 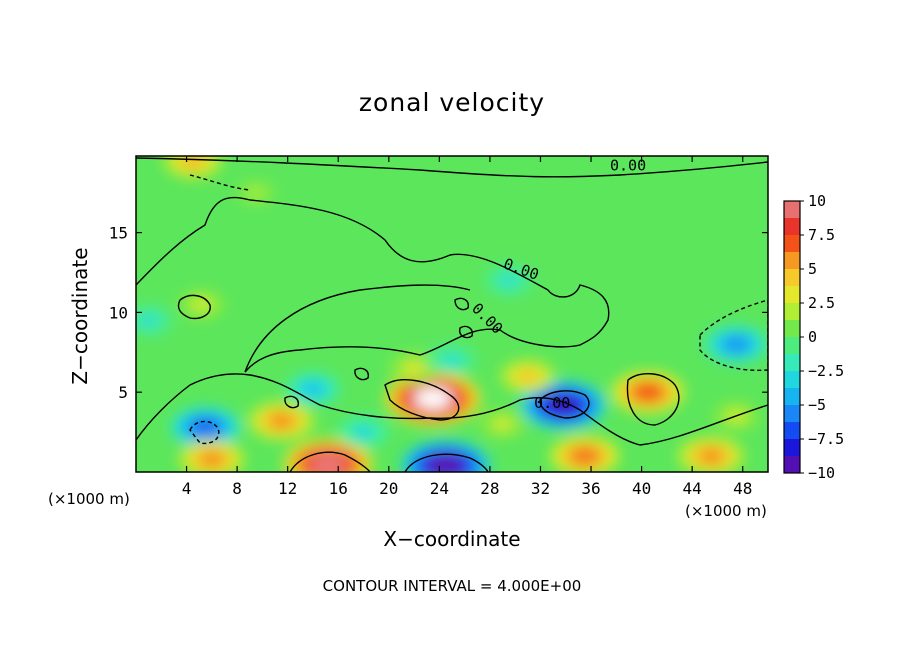 I want to click on x-tick-label: 4, so click(x=187, y=488).